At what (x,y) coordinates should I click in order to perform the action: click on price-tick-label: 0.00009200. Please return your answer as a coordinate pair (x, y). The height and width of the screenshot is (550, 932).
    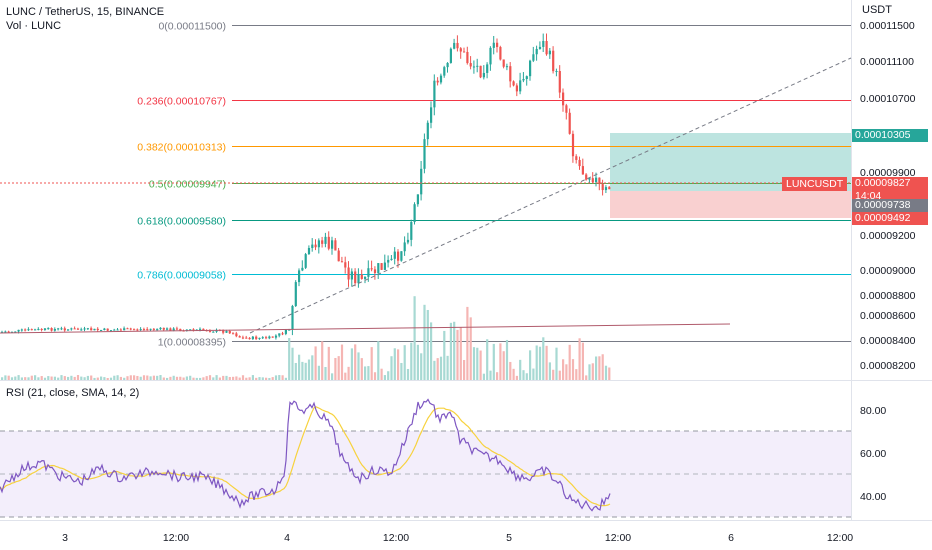
    Looking at the image, I should click on (888, 236).